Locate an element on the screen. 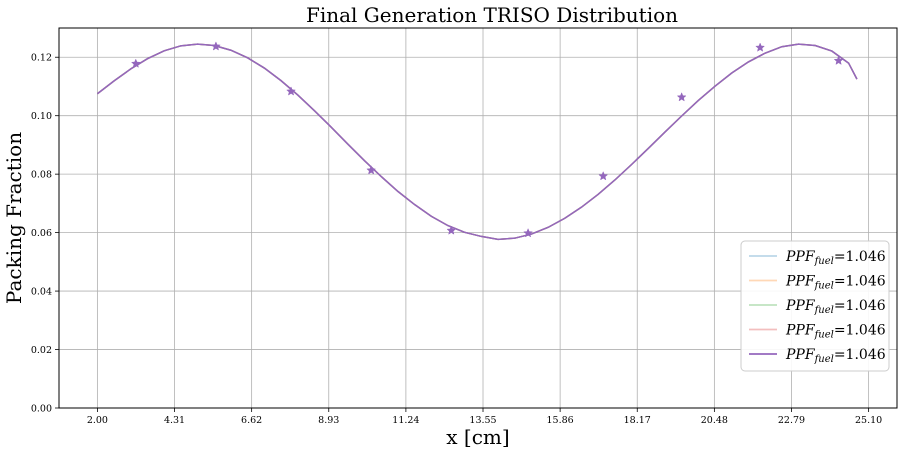 The height and width of the screenshot is (454, 903). x-tick-label: 22.79 is located at coordinates (791, 420).